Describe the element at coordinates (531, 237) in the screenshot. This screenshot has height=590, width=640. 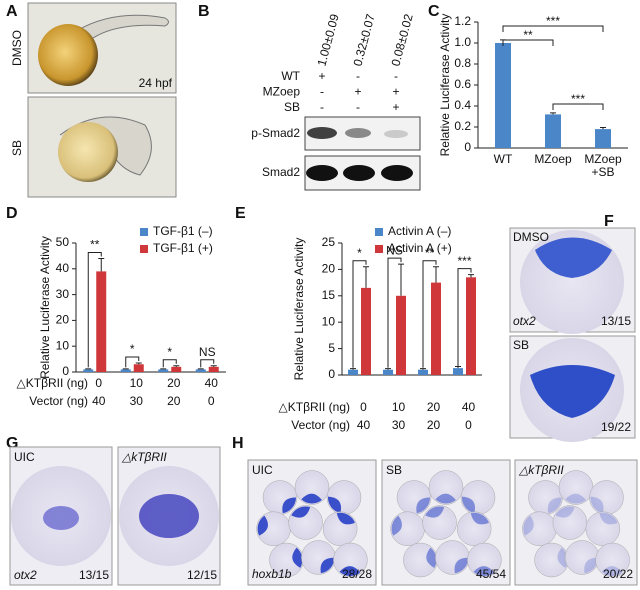
I see `image-label: DMSO` at that location.